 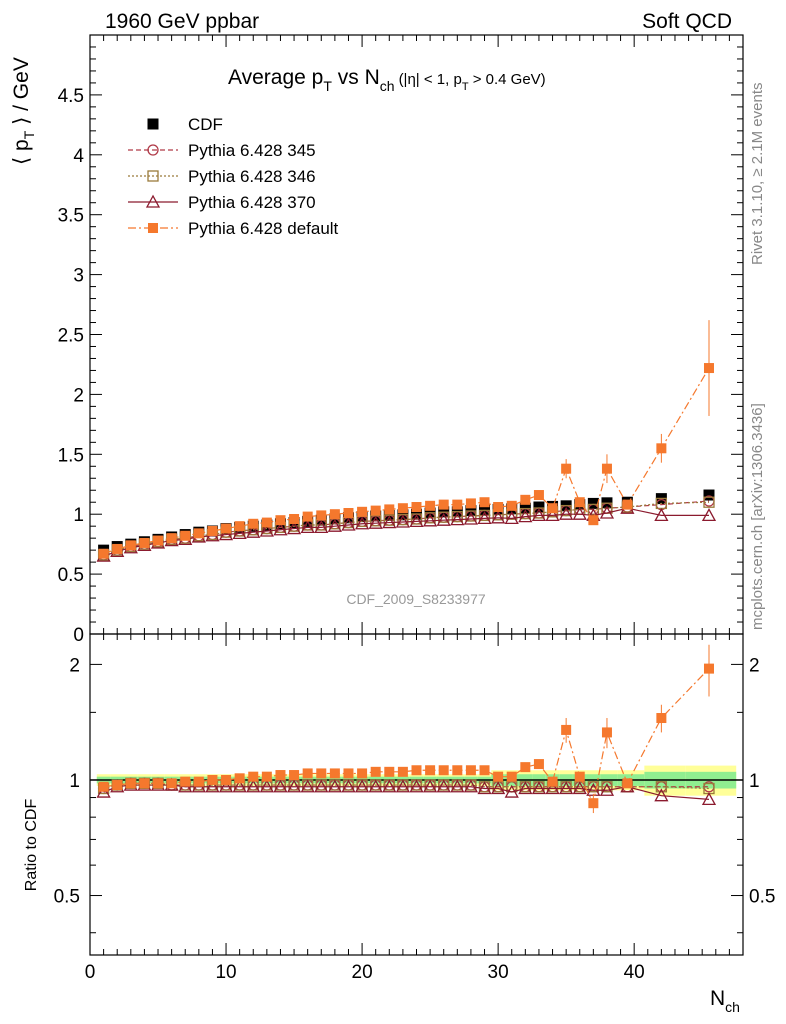 I want to click on main-y-tick-label: 1.5, so click(x=71, y=455).